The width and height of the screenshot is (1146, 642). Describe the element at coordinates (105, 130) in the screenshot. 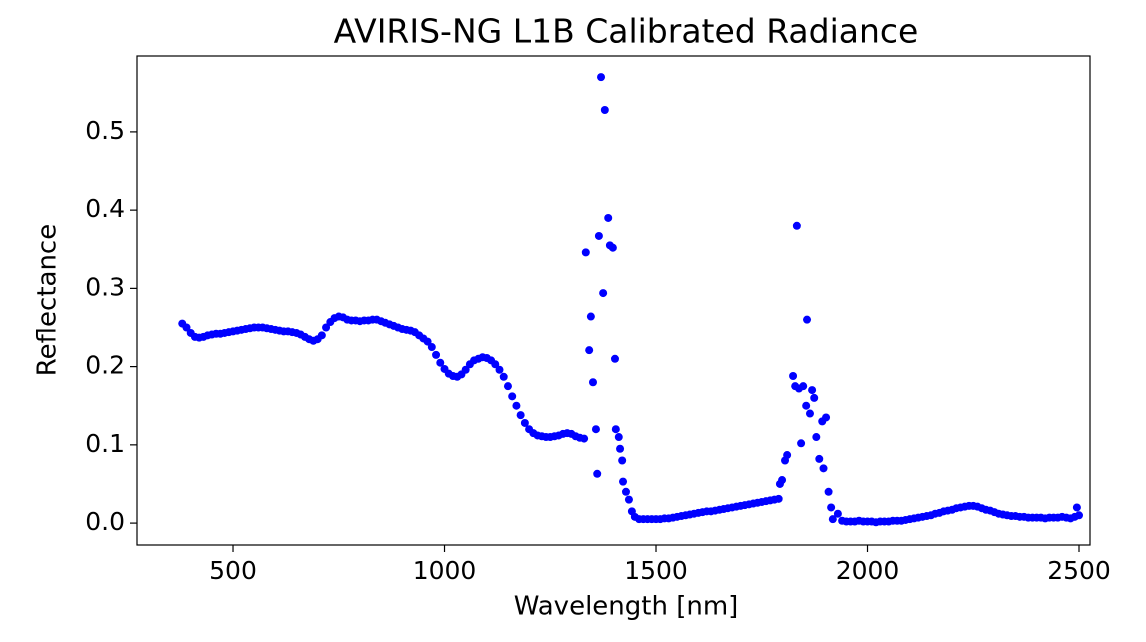

I see `y-tick-label: 0.5` at that location.